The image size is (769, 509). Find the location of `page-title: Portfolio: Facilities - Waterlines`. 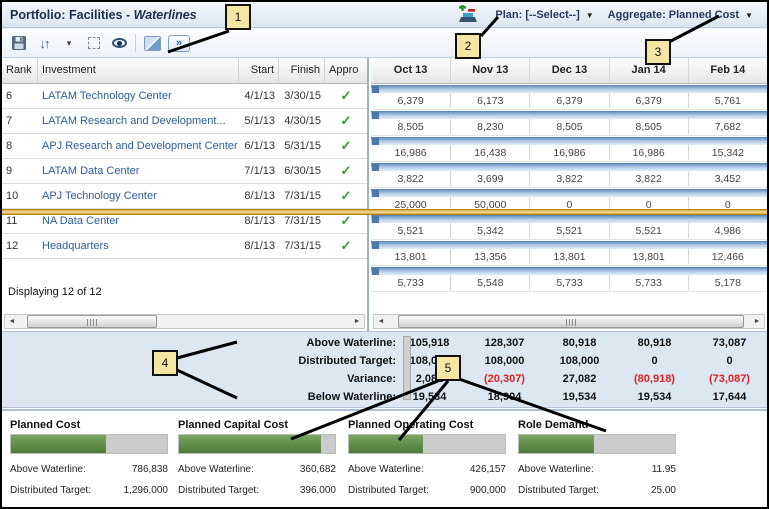

page-title: Portfolio: Facilities - Waterlines is located at coordinates (103, 15).